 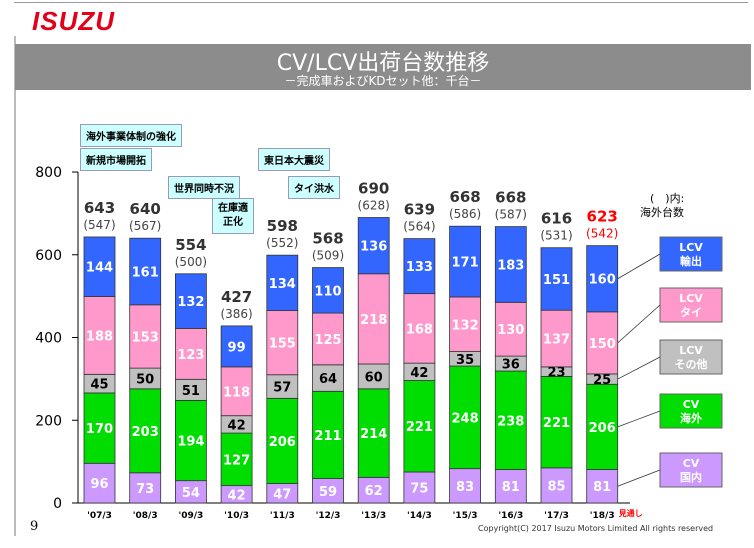 What do you see at coordinates (383, 81) in the screenshot?
I see `page-subtitle: －完成車およびKDセット他：千台－` at bounding box center [383, 81].